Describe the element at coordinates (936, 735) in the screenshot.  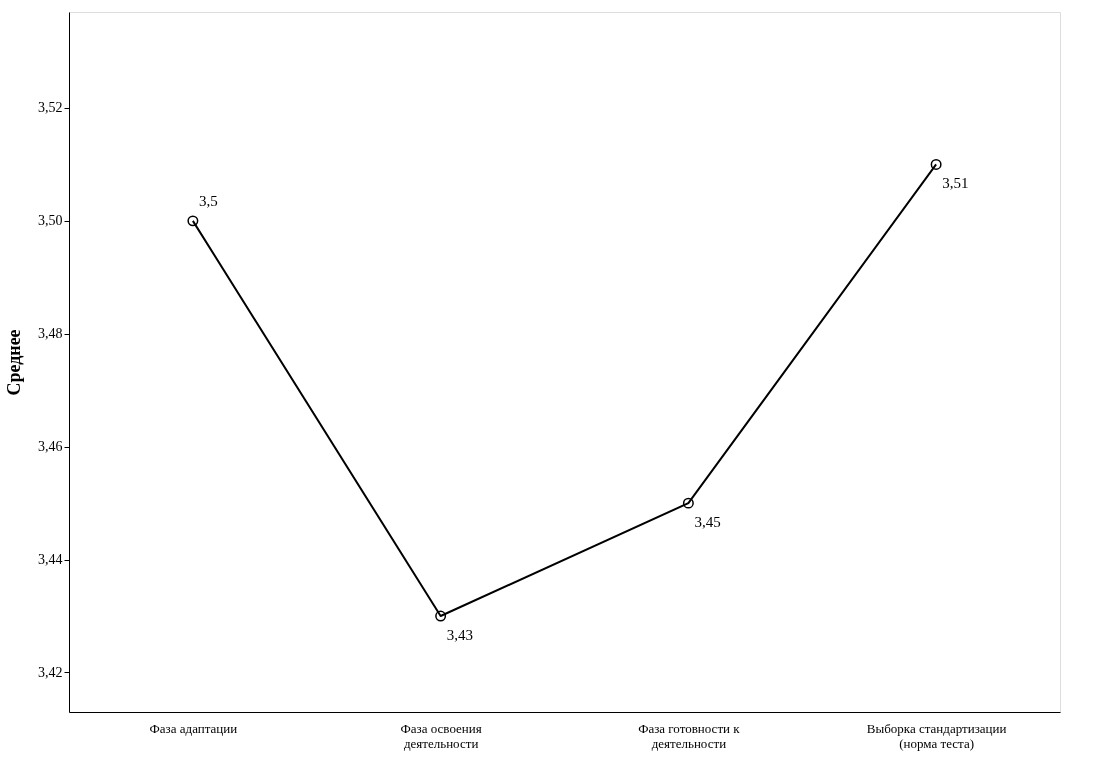
I see `x-tick-label: Выборка стандартизации (норма теста)` at that location.